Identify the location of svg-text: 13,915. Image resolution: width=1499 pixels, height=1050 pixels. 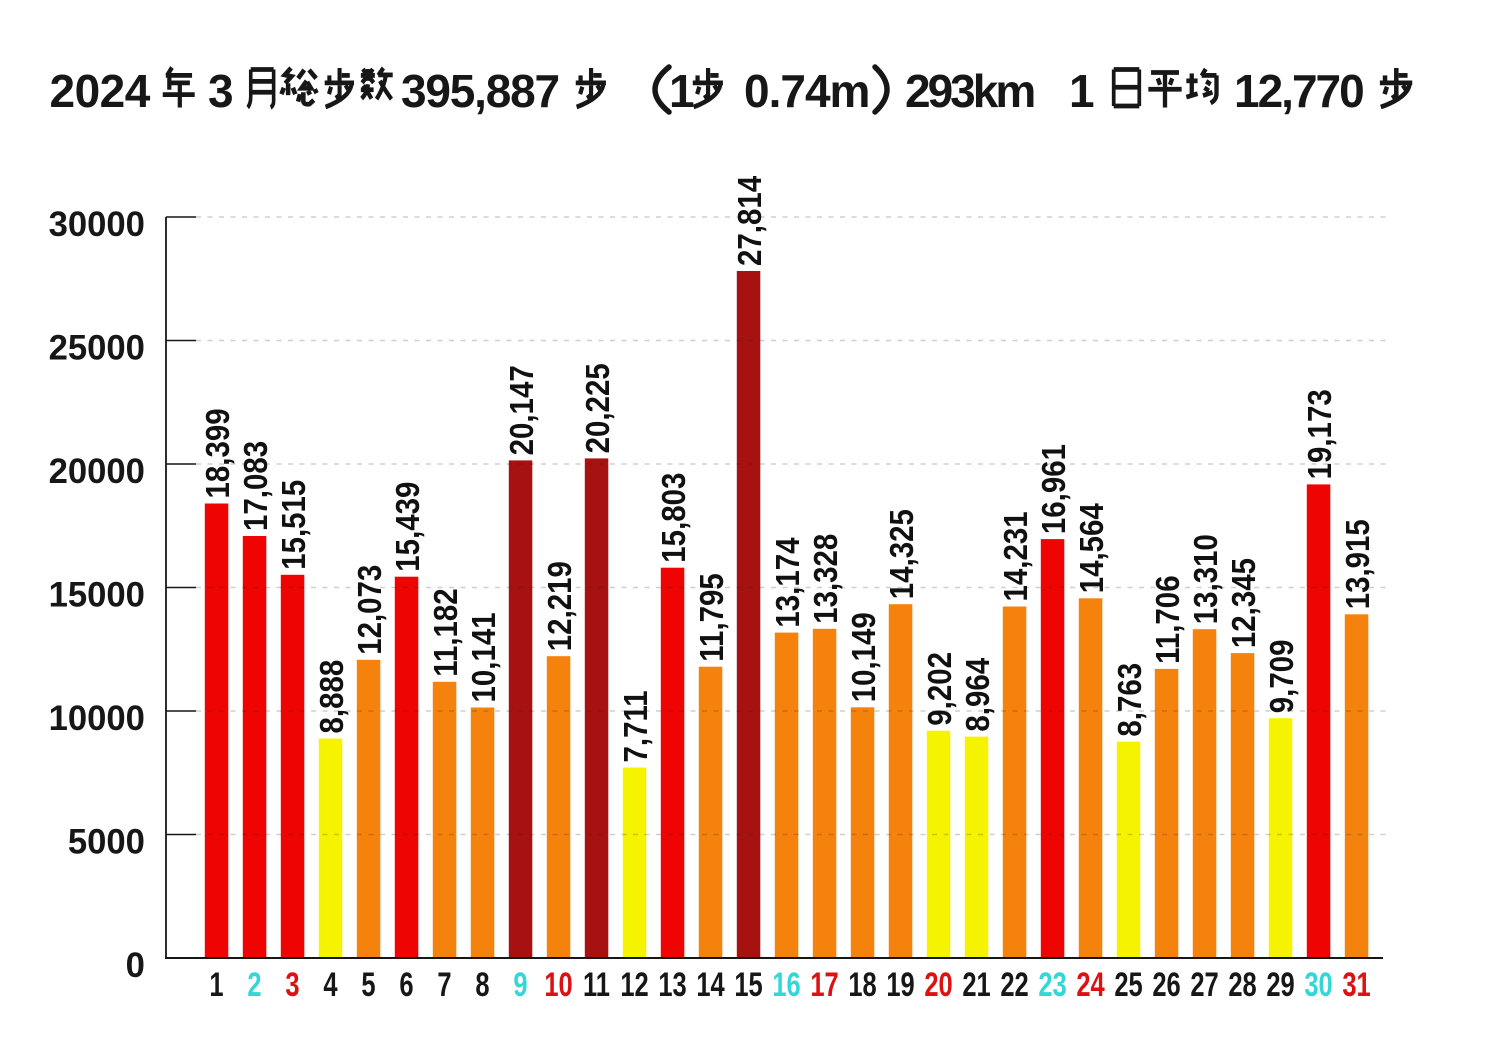
(1357, 564).